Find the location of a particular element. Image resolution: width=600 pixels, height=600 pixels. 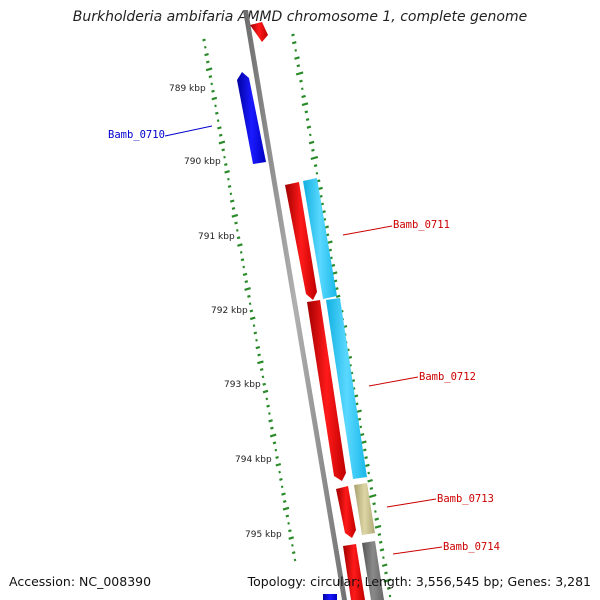

gene-label-bamb-0711: Bamb_0711 is located at coordinates (421, 225).